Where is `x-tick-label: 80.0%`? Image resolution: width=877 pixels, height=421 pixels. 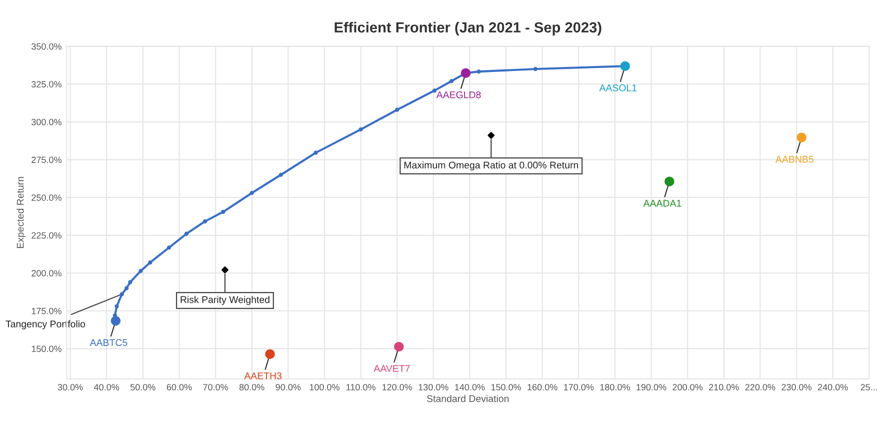 x-tick-label: 80.0% is located at coordinates (251, 387).